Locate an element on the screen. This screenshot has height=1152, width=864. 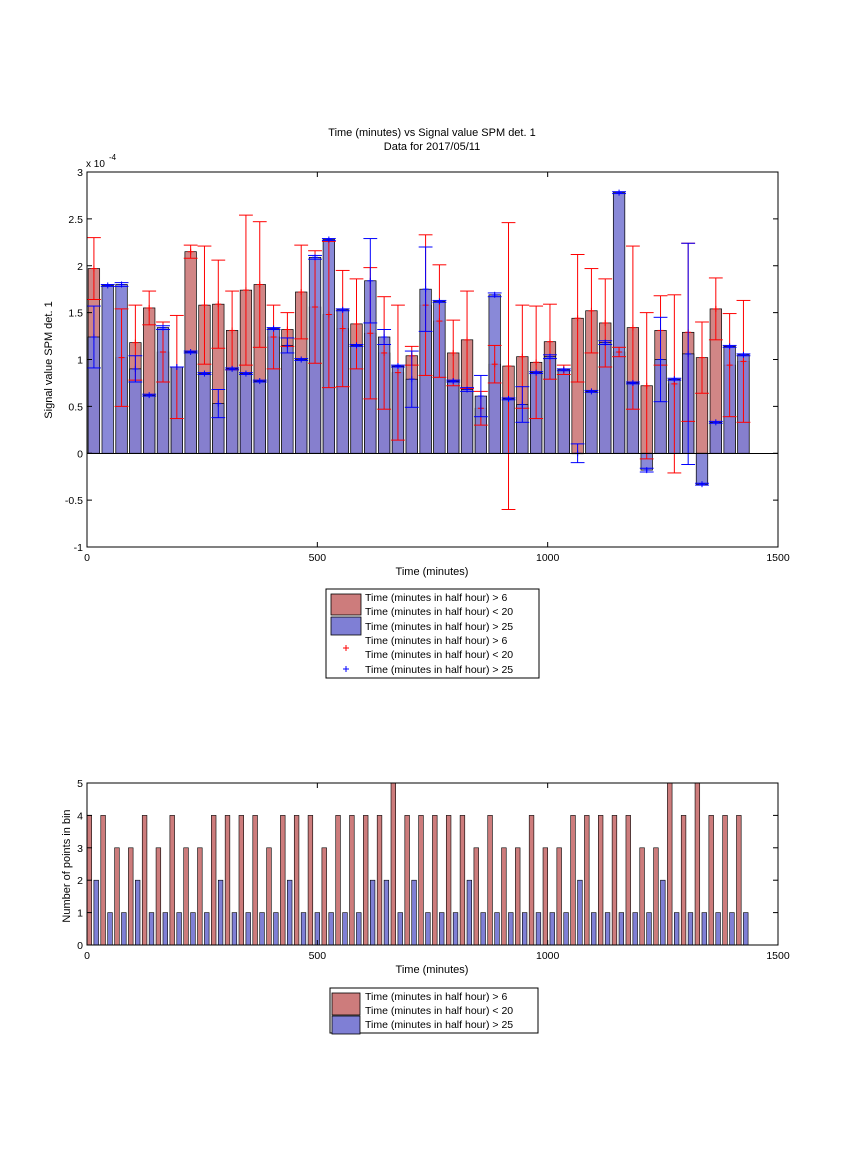
chart-2-x-tick-label: 500 is located at coordinates (318, 956).